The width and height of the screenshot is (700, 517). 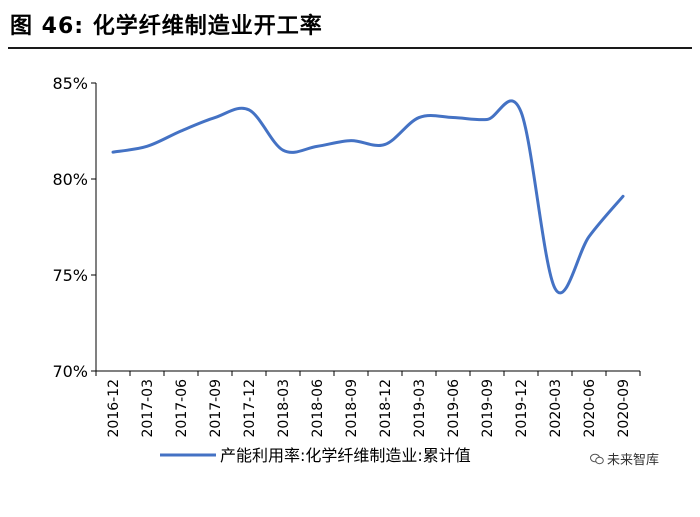 I want to click on x-tick-label: 2016-12, so click(x=114, y=408).